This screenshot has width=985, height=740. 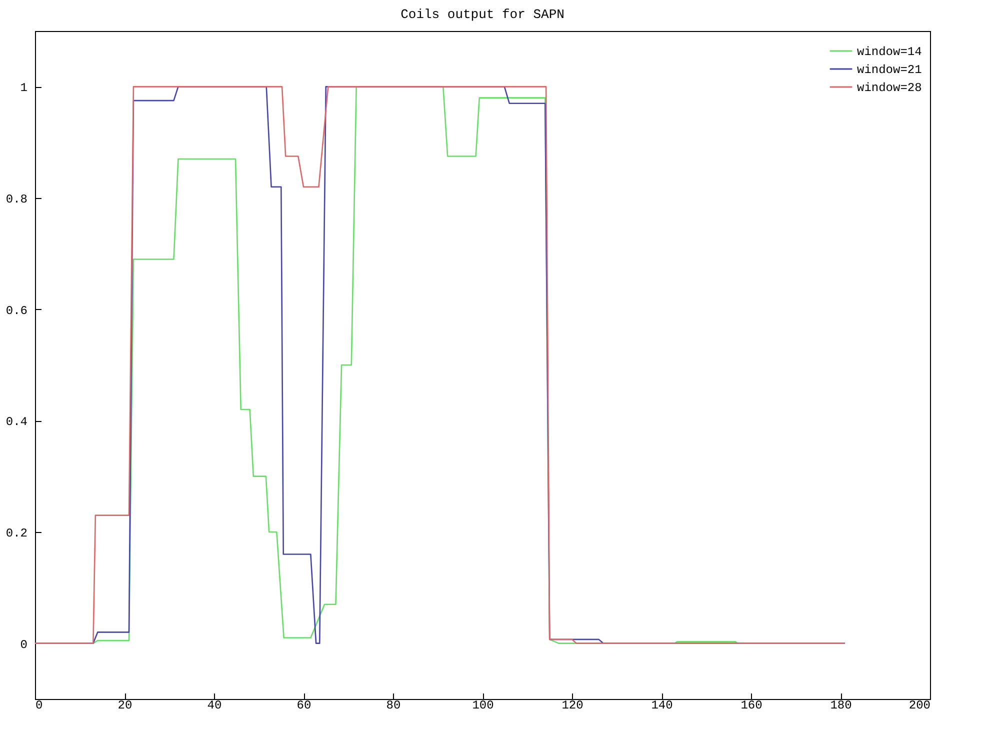 I want to click on x-tick-label: 60, so click(x=304, y=705).